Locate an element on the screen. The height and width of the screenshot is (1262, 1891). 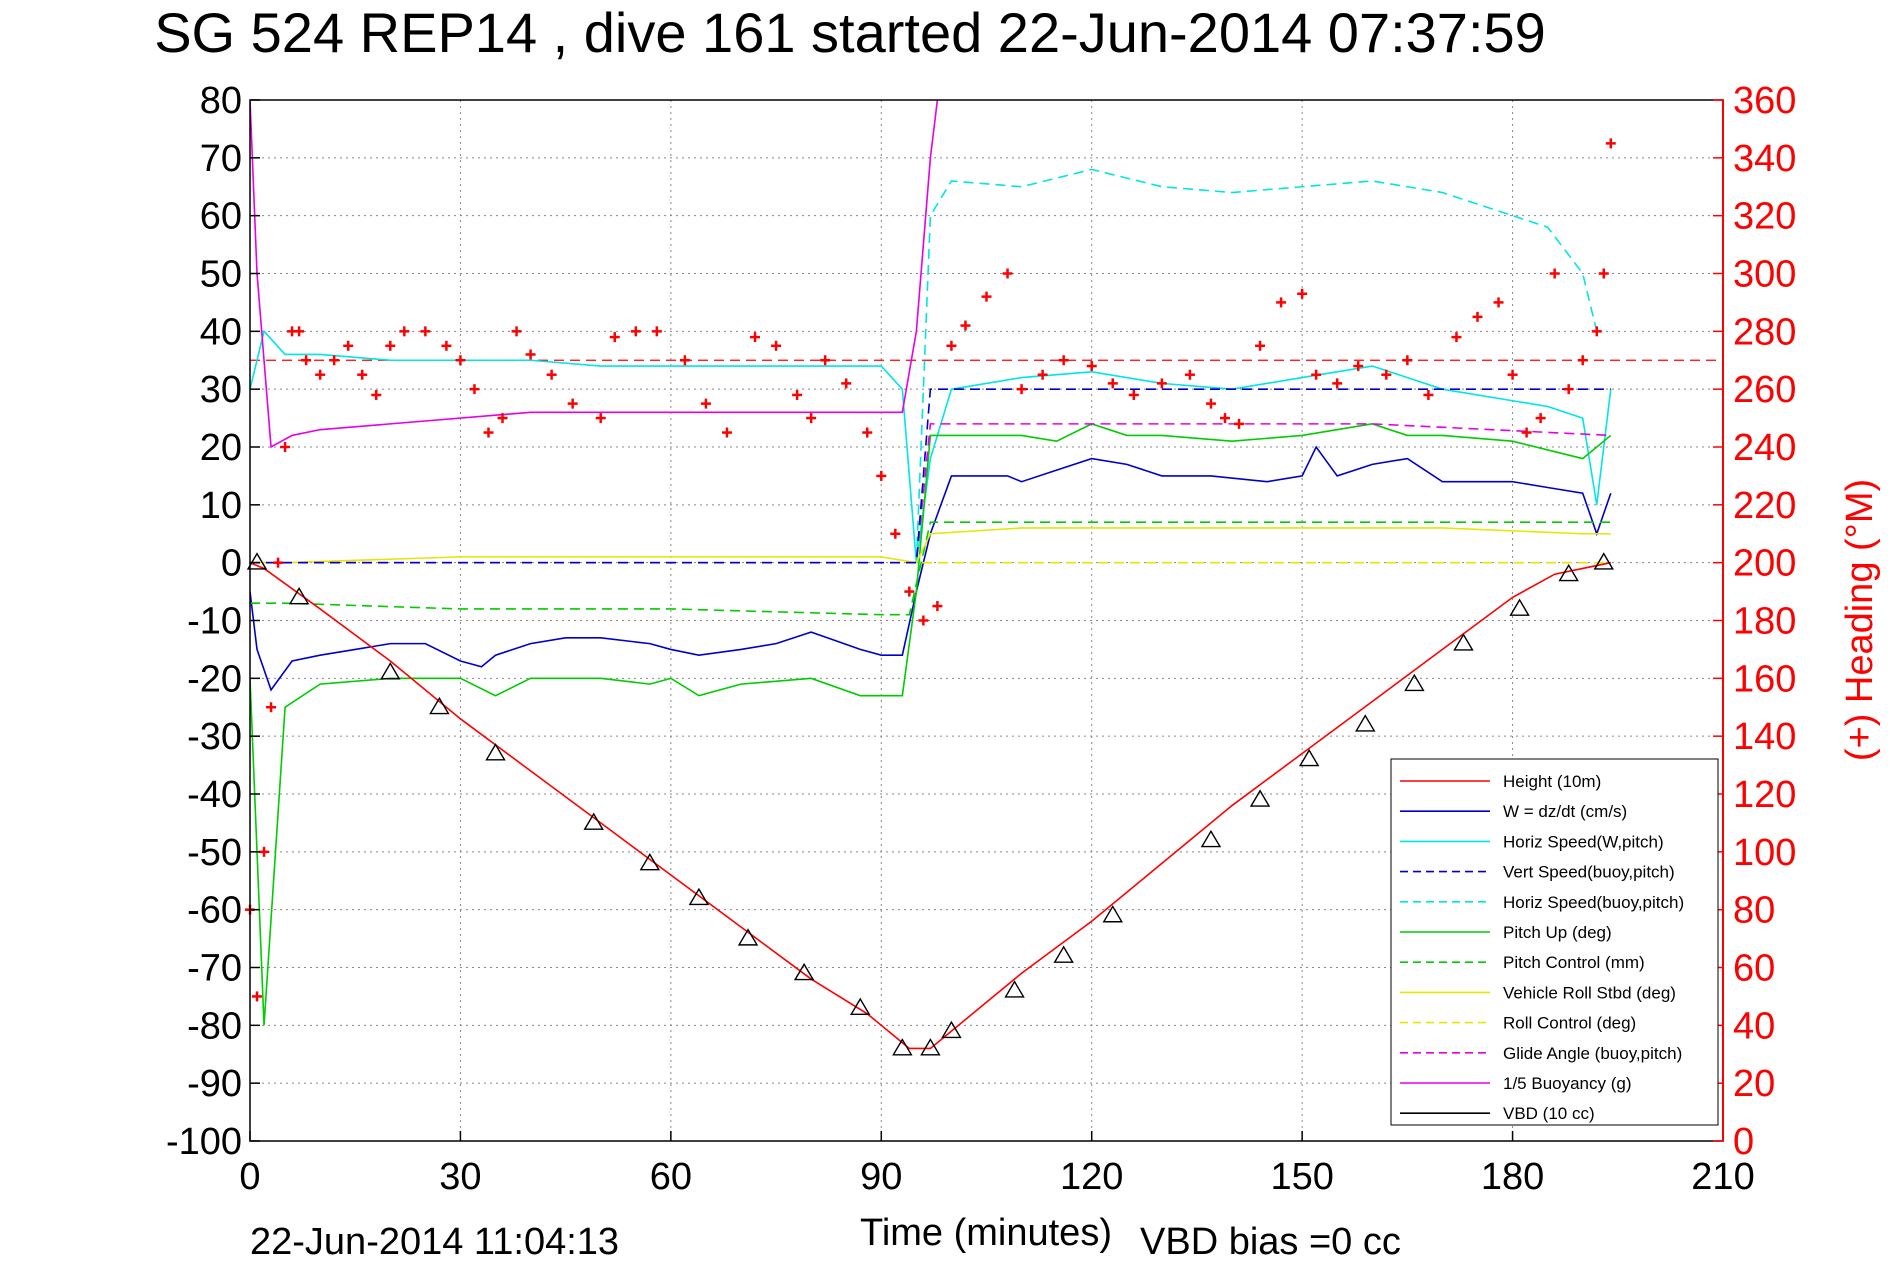
x-axis-ticks: 0 30 60 90 120 150 180 210 is located at coordinates (997, 1164).